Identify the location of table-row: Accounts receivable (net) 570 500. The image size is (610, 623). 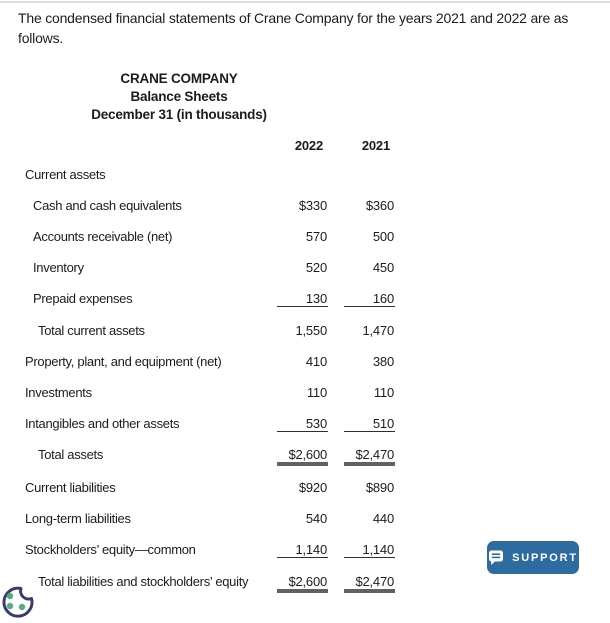
(305, 237).